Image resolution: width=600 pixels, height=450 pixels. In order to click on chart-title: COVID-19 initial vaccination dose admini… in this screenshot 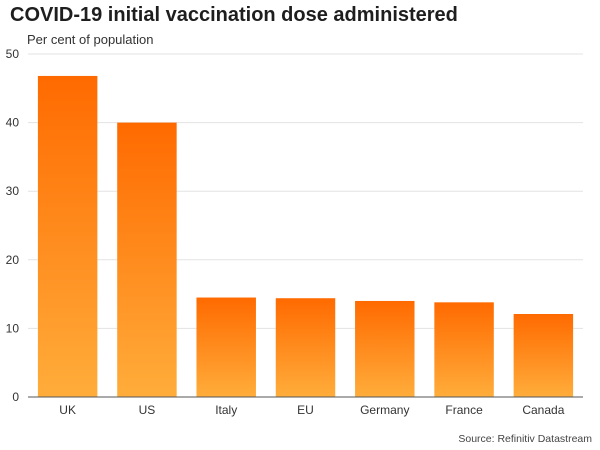, I will do `click(234, 15)`.